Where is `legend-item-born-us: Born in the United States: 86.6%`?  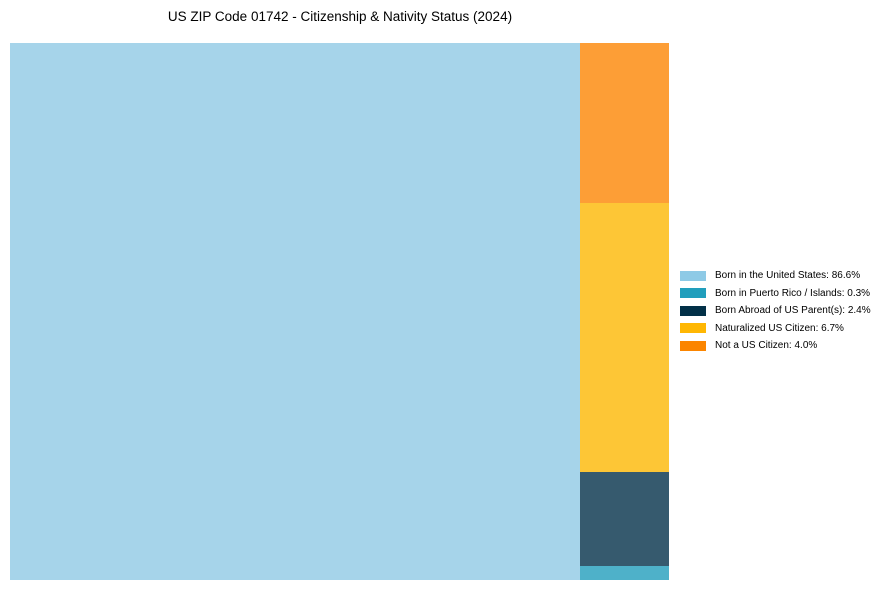
legend-item-born-us: Born in the United States: 86.6% is located at coordinates (775, 276).